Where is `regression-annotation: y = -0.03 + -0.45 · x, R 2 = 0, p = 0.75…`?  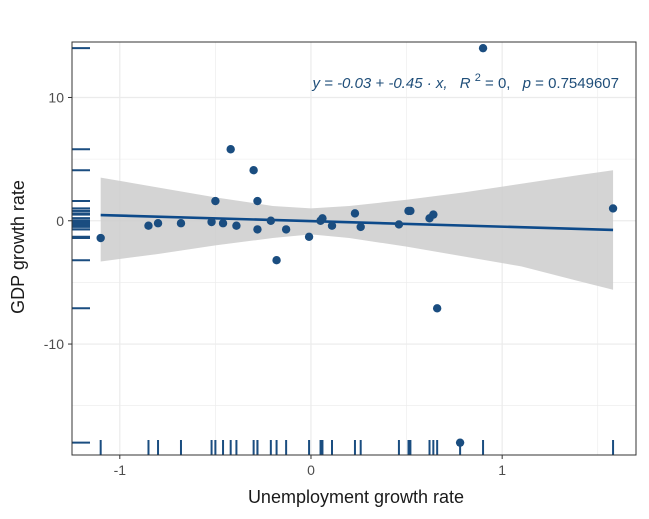
regression-annotation: y = -0.03 + -0.45 · x, R 2 = 0, p = 0.75… is located at coordinates (465, 80).